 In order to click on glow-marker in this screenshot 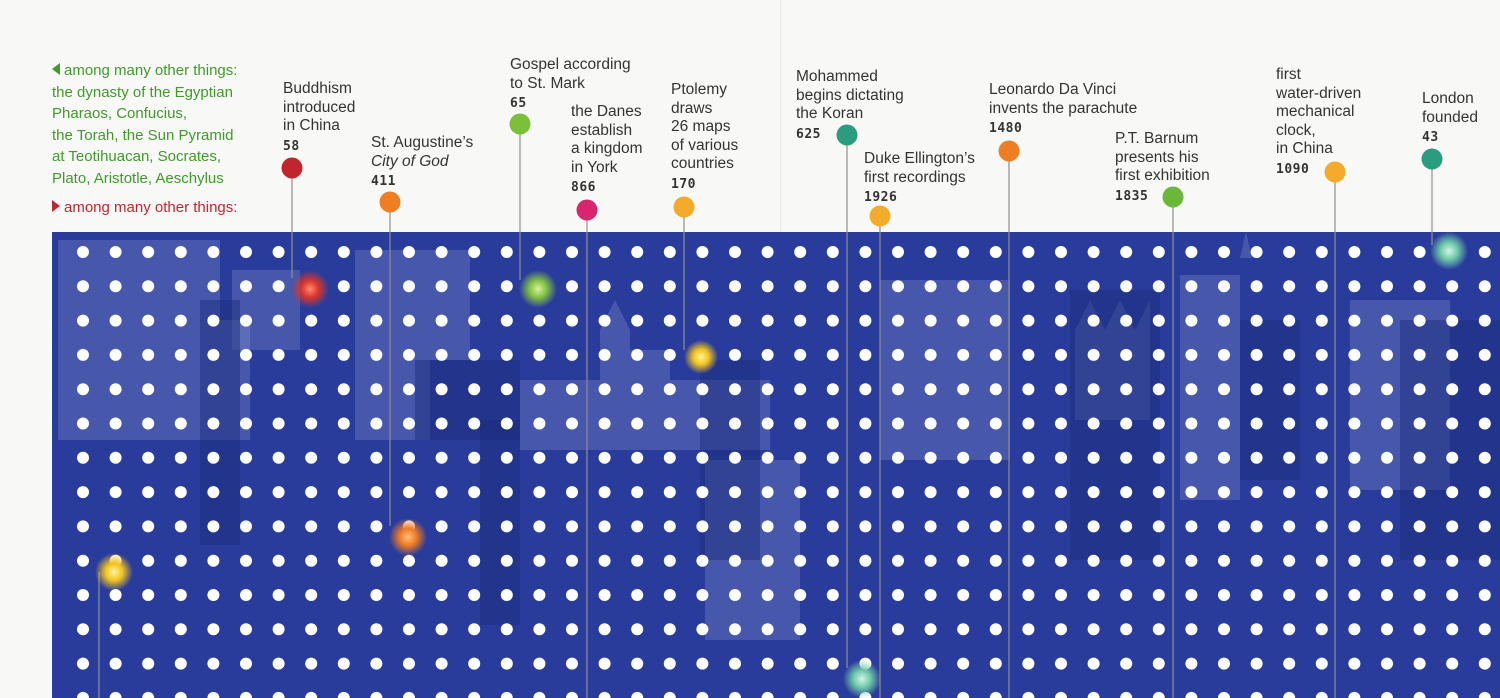, I will do `click(114, 572)`.